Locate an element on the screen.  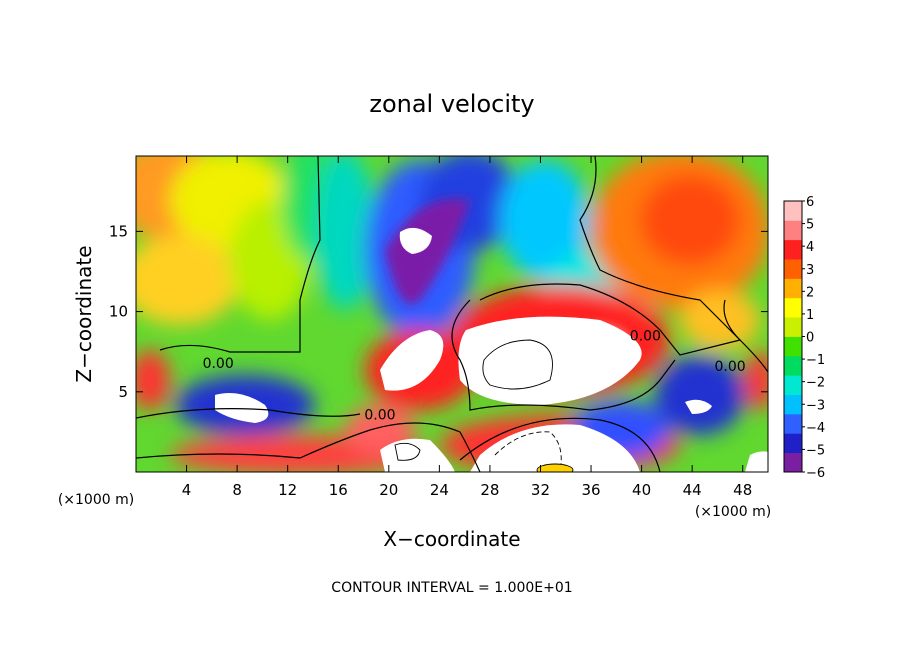
x-tick-label: 36 is located at coordinates (590, 490).